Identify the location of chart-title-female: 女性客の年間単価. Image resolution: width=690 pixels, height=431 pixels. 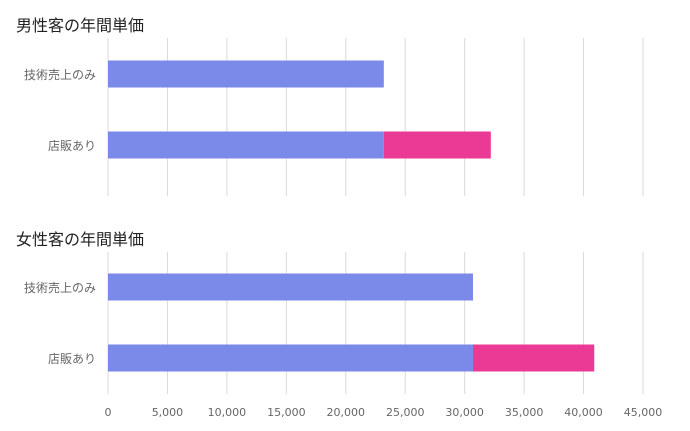
(80, 239).